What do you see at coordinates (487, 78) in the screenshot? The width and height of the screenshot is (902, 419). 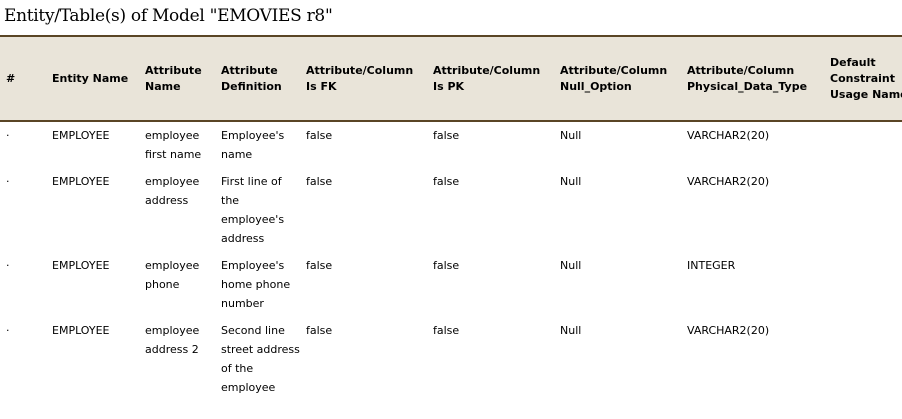 I see `column-header-is-pk: Attribute/Column Is PK` at bounding box center [487, 78].